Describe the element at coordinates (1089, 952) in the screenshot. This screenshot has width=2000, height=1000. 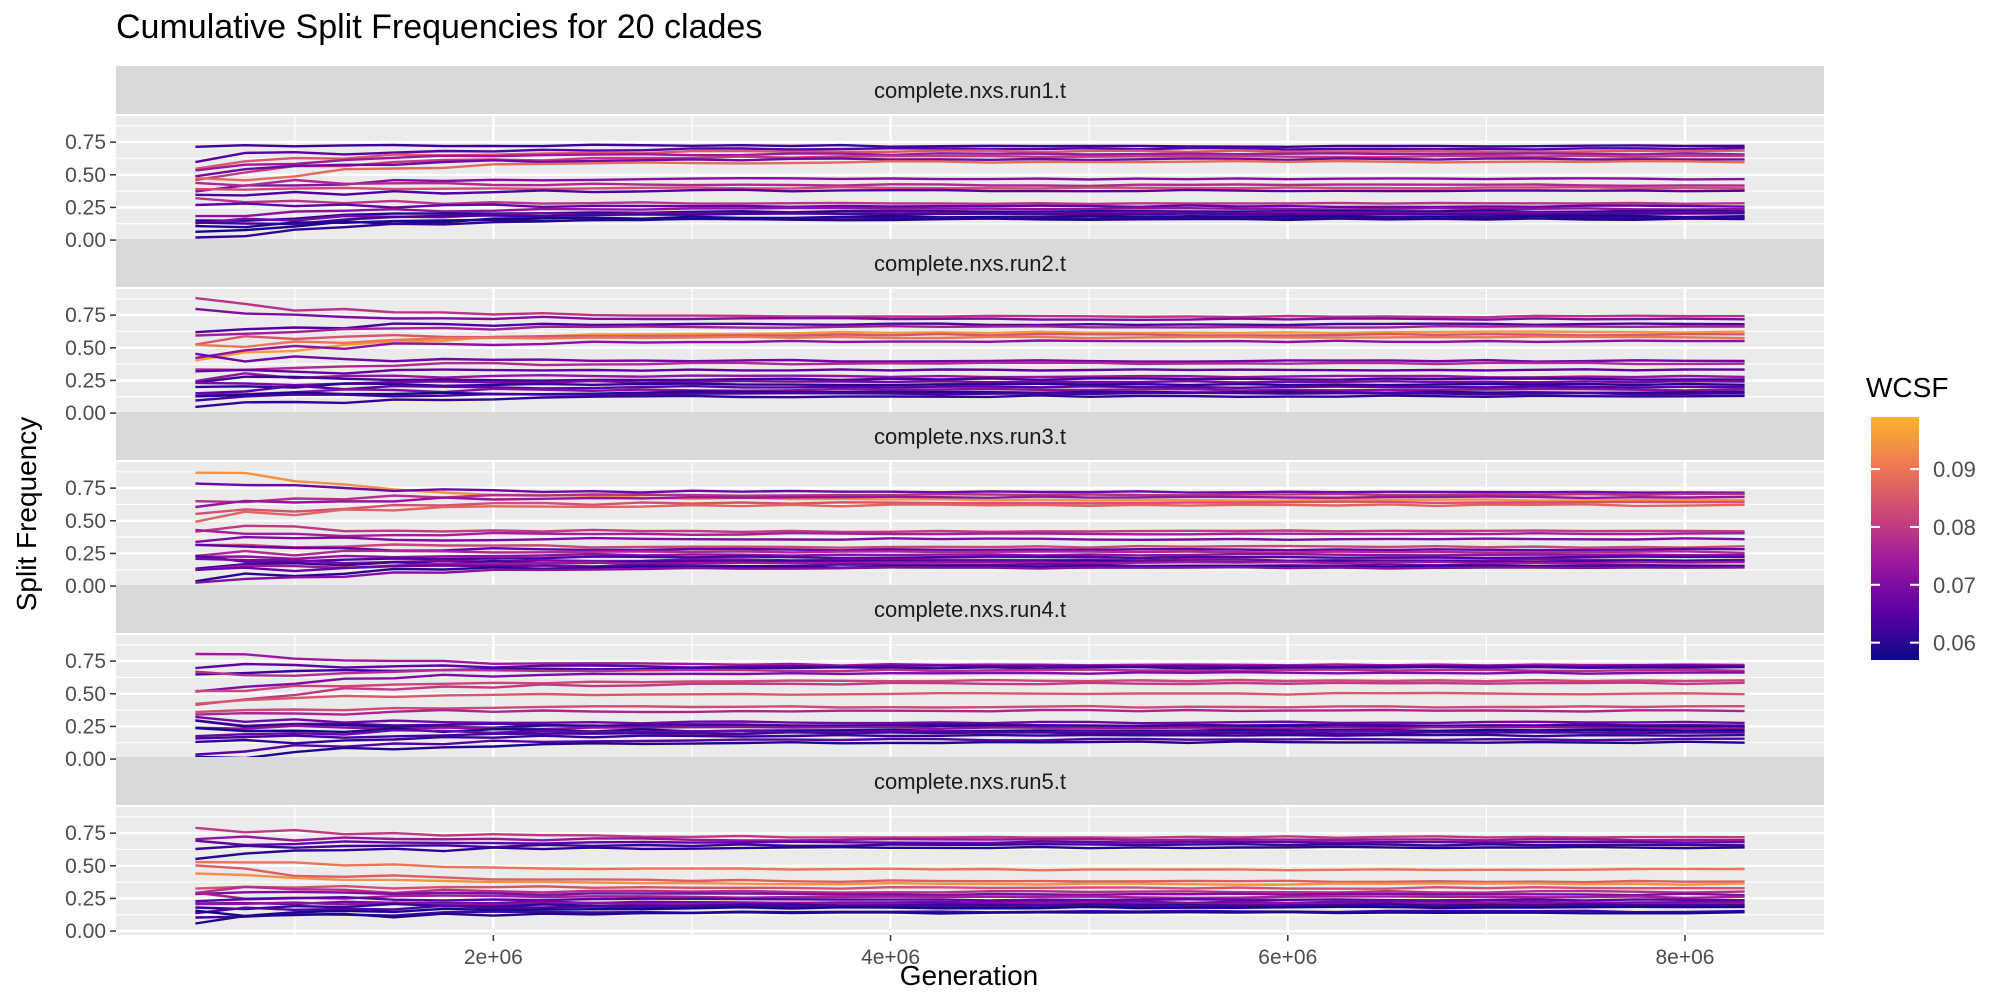
I see `x-axis: 2e+06 4e+06 6e+06 8e+06` at that location.